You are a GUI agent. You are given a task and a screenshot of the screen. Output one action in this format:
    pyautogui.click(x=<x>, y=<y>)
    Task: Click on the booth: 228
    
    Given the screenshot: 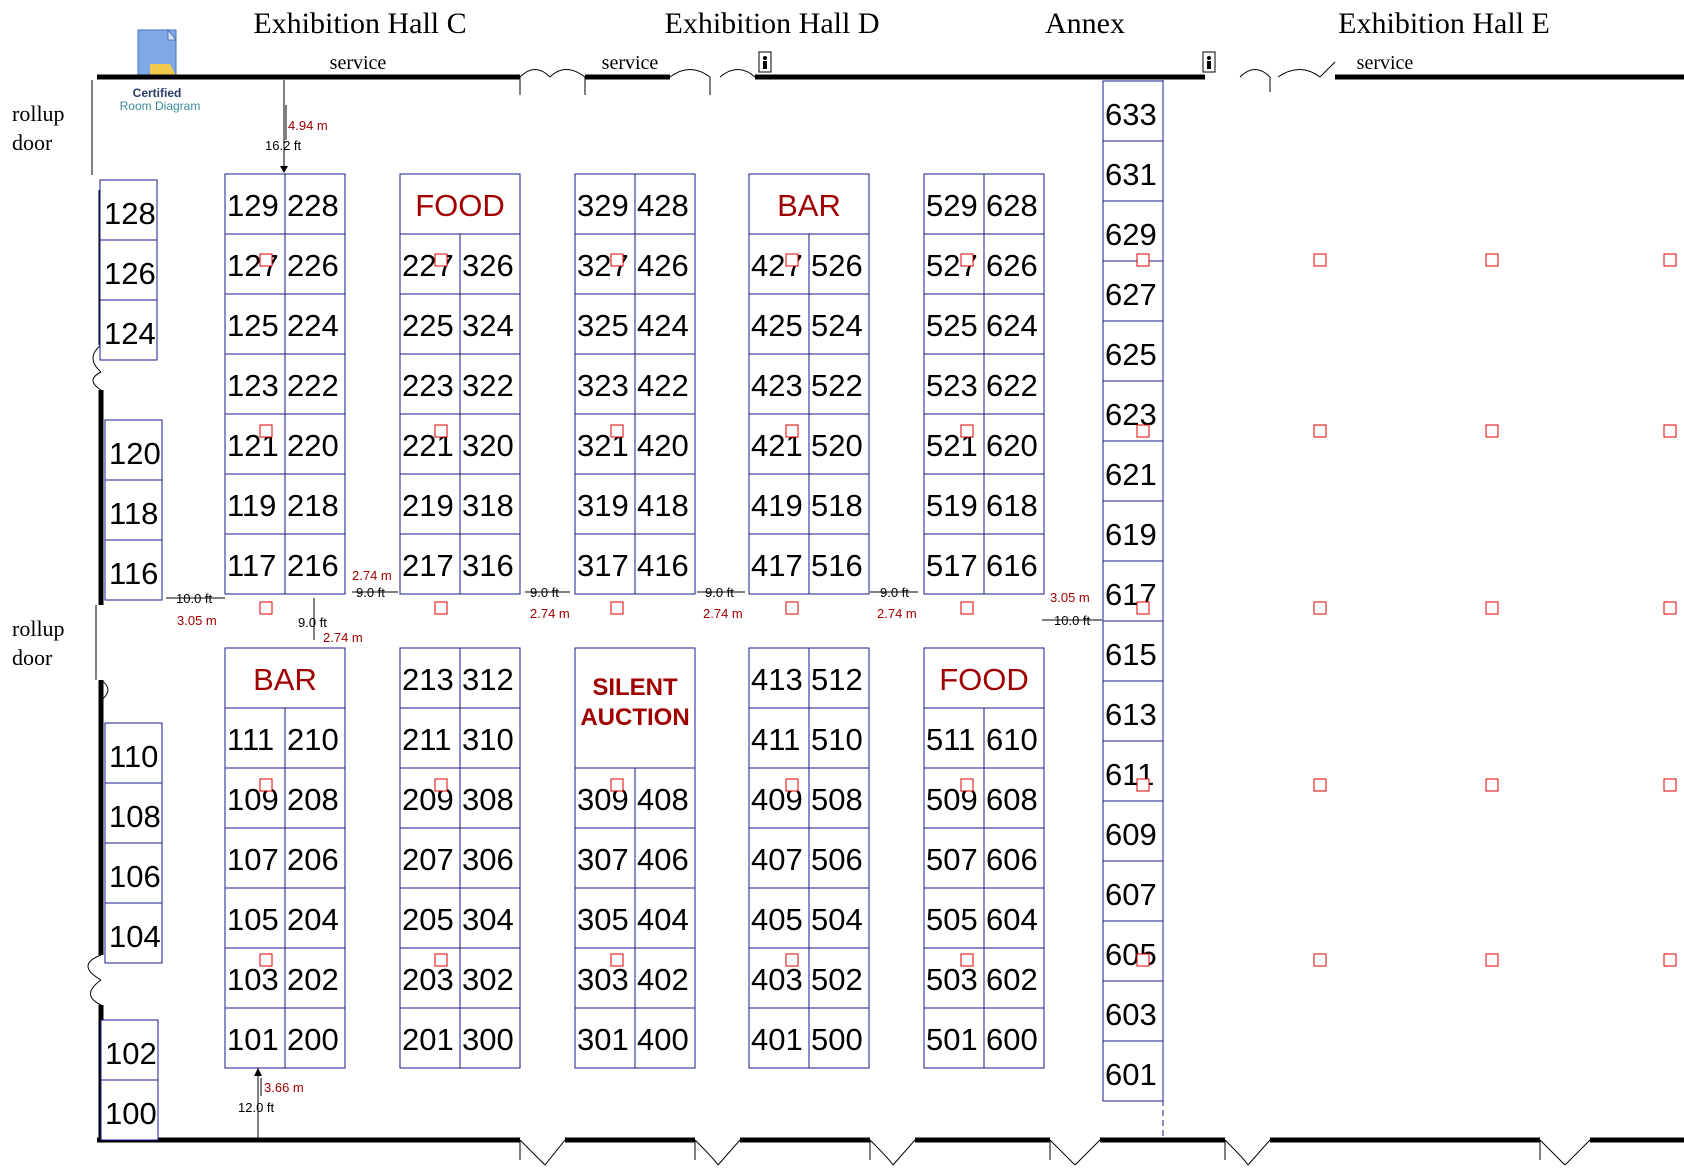 What is the action you would take?
    pyautogui.click(x=315, y=204)
    